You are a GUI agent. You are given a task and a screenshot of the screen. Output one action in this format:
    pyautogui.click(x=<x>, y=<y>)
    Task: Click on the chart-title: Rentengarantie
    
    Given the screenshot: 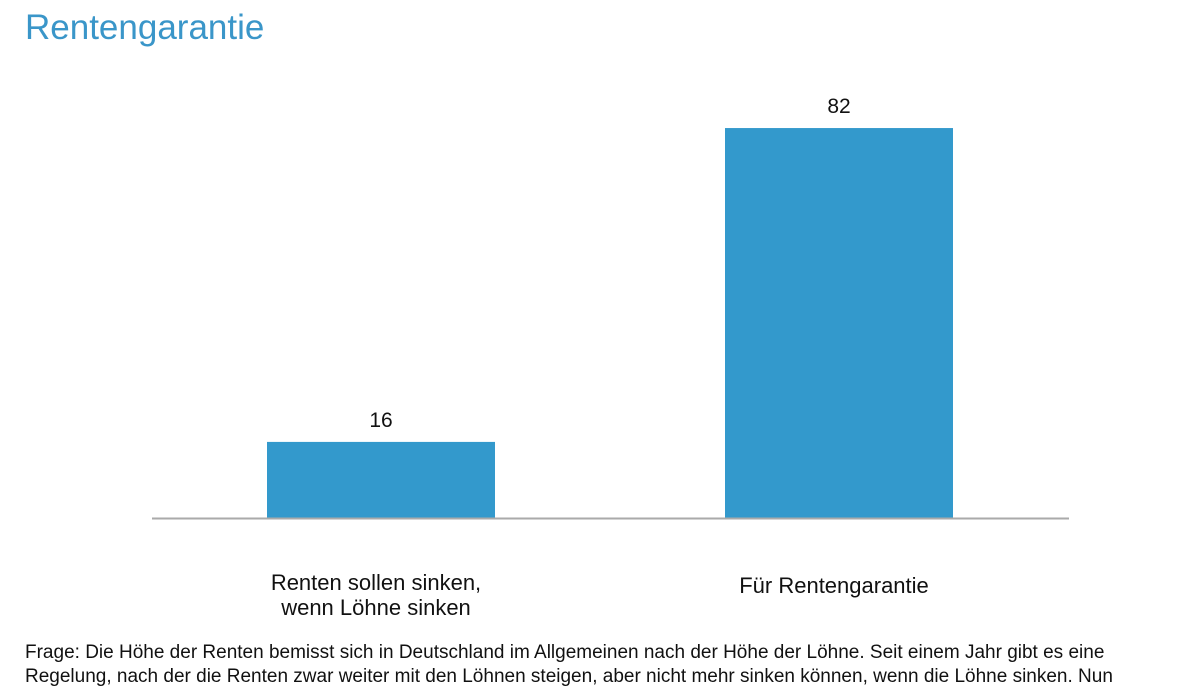 What is the action you would take?
    pyautogui.click(x=145, y=27)
    